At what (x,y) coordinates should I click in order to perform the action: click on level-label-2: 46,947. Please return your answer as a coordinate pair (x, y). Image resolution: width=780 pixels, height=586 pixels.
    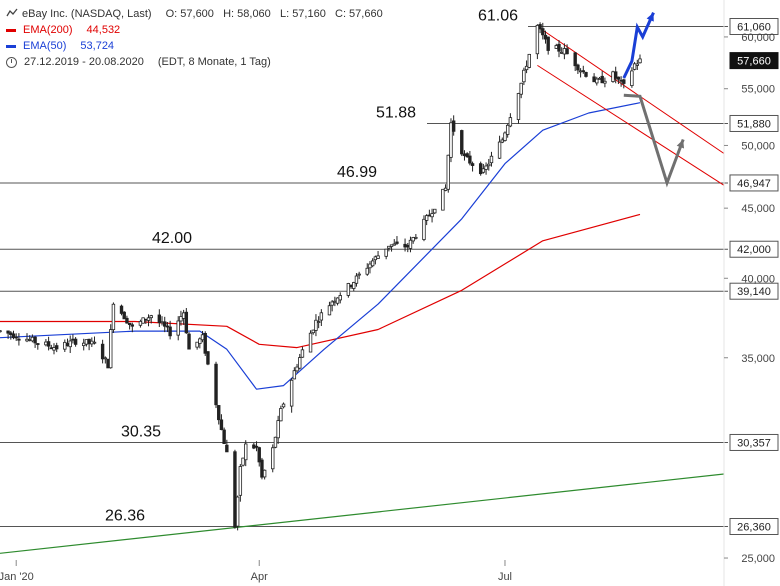
    Looking at the image, I should click on (754, 184).